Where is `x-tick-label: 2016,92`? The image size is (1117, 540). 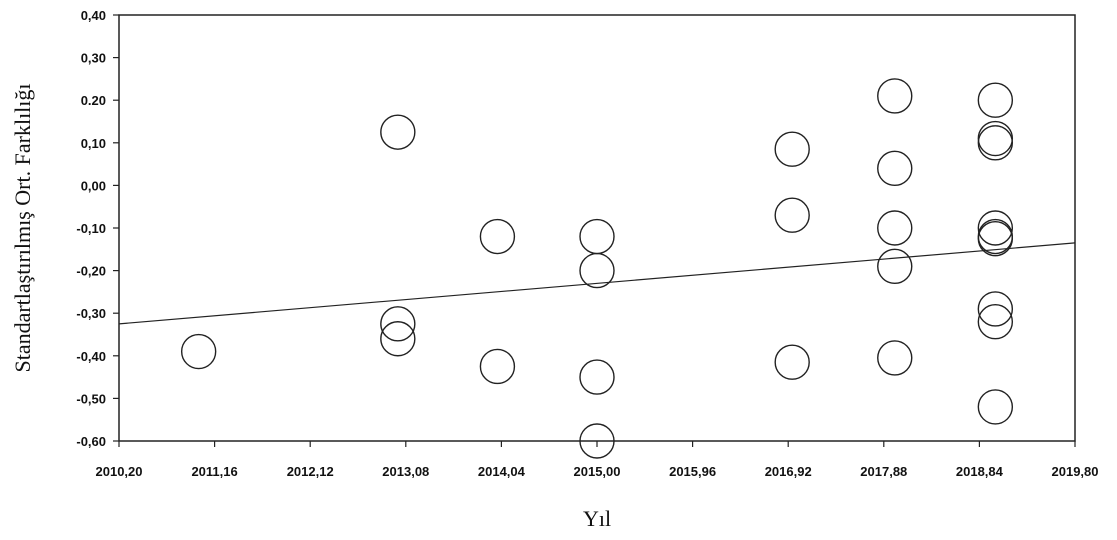
x-tick-label: 2016,92 is located at coordinates (788, 471).